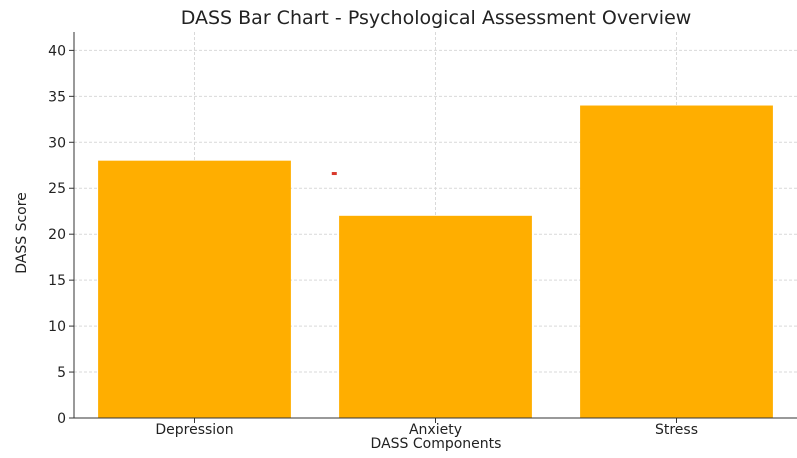 Image resolution: width=797 pixels, height=458 pixels. I want to click on y-tick-label: 20, so click(57, 235).